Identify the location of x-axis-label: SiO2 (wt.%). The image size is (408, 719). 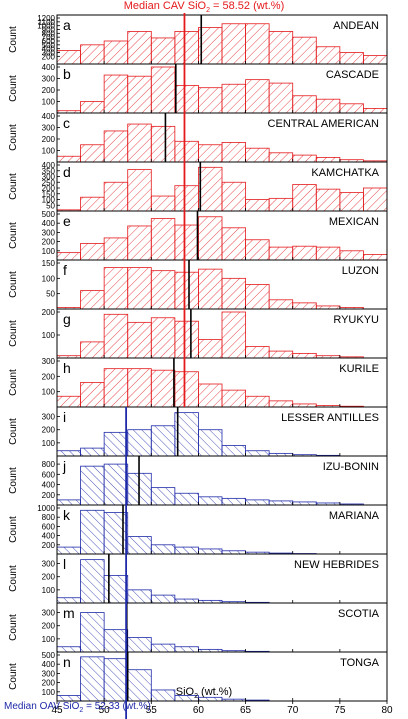
(204, 693).